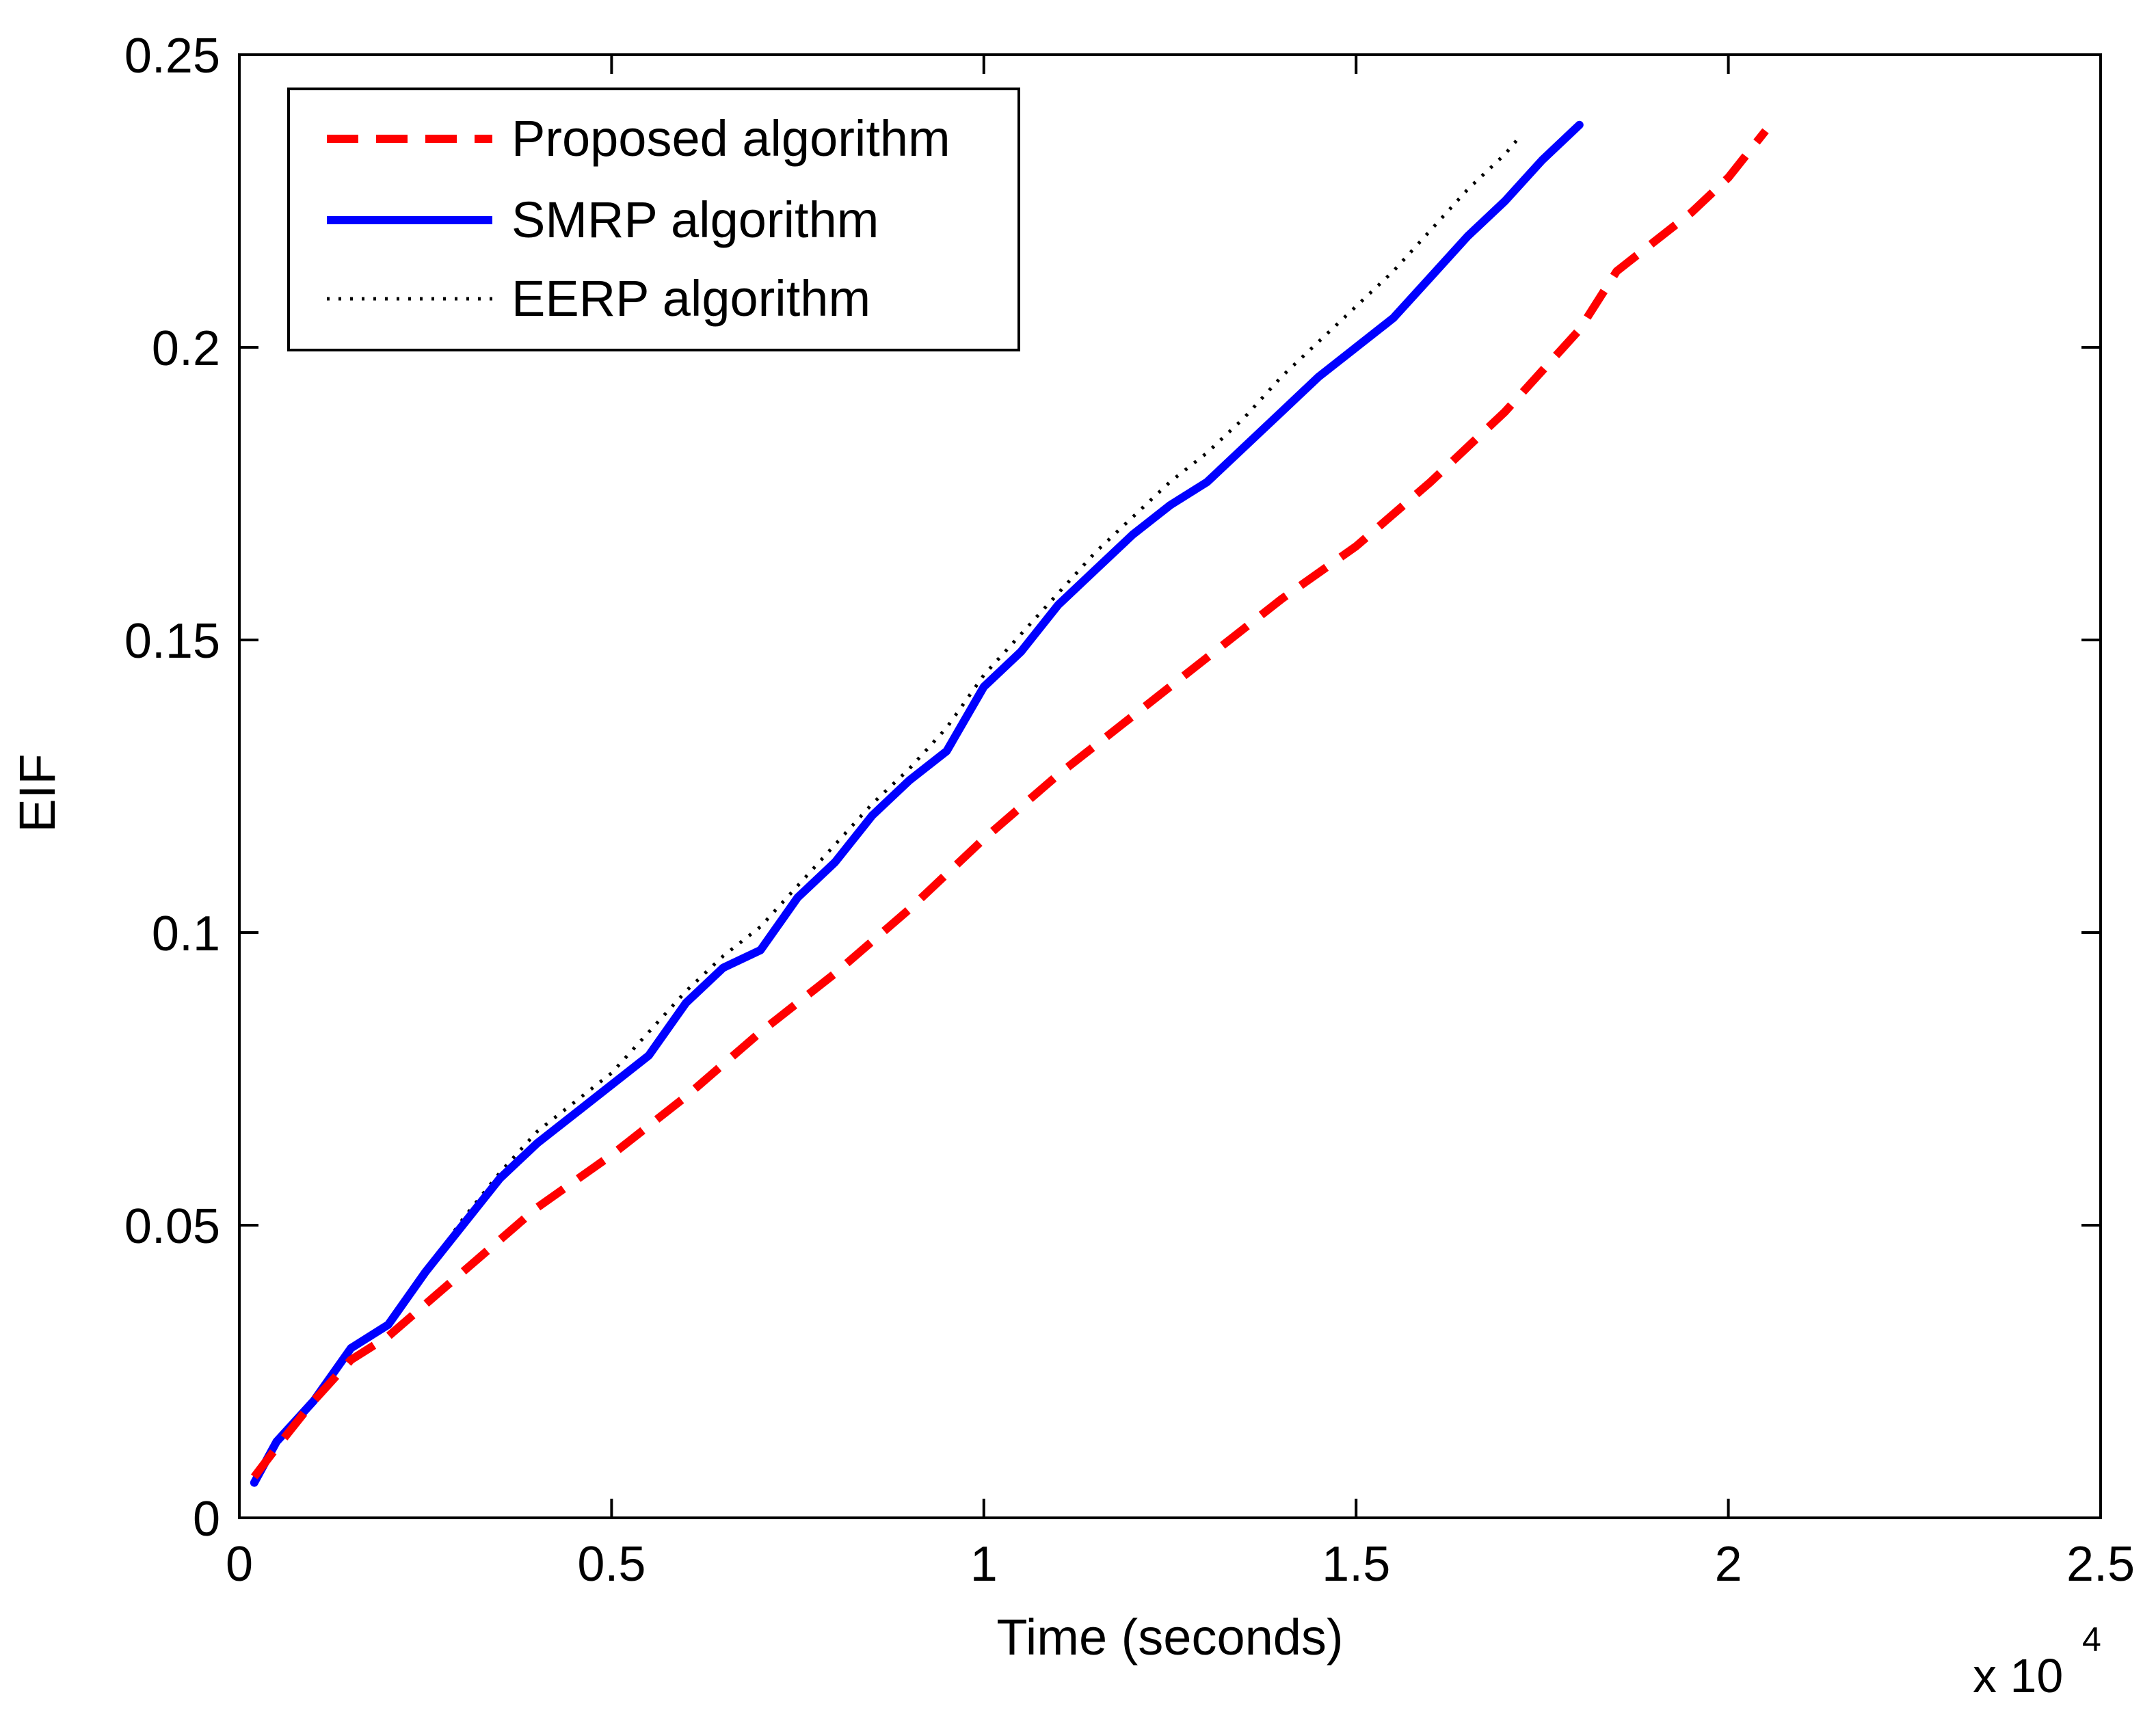 The height and width of the screenshot is (1712, 2156). What do you see at coordinates (172, 56) in the screenshot?
I see `y-tick-label: 0.25` at bounding box center [172, 56].